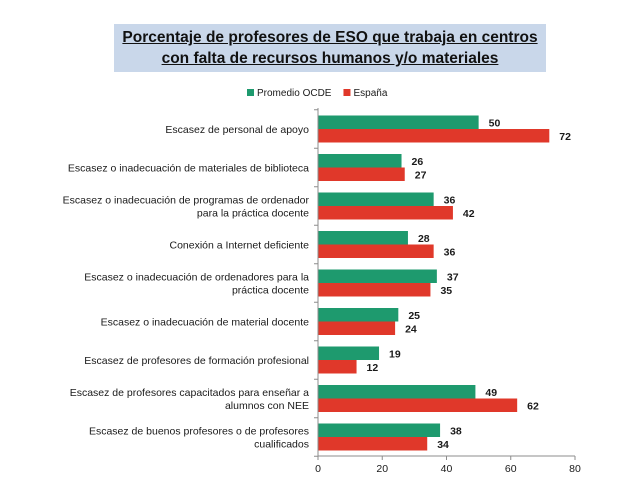 The width and height of the screenshot is (640, 504). Describe the element at coordinates (453, 277) in the screenshot. I see `value-label-promedio-ocde: 37` at that location.